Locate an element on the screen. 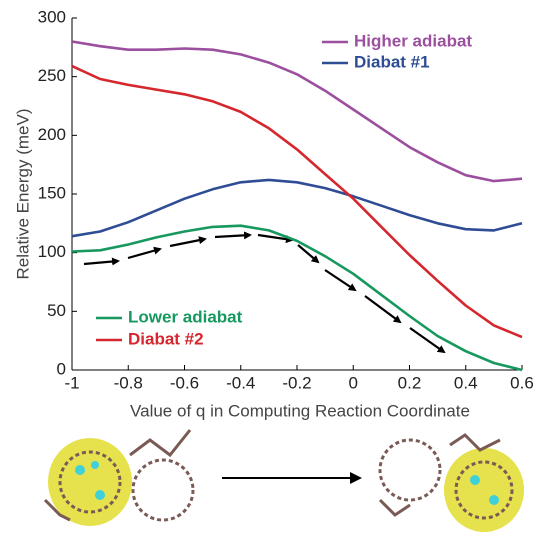  y-tick-label: 300 is located at coordinates (52, 16).